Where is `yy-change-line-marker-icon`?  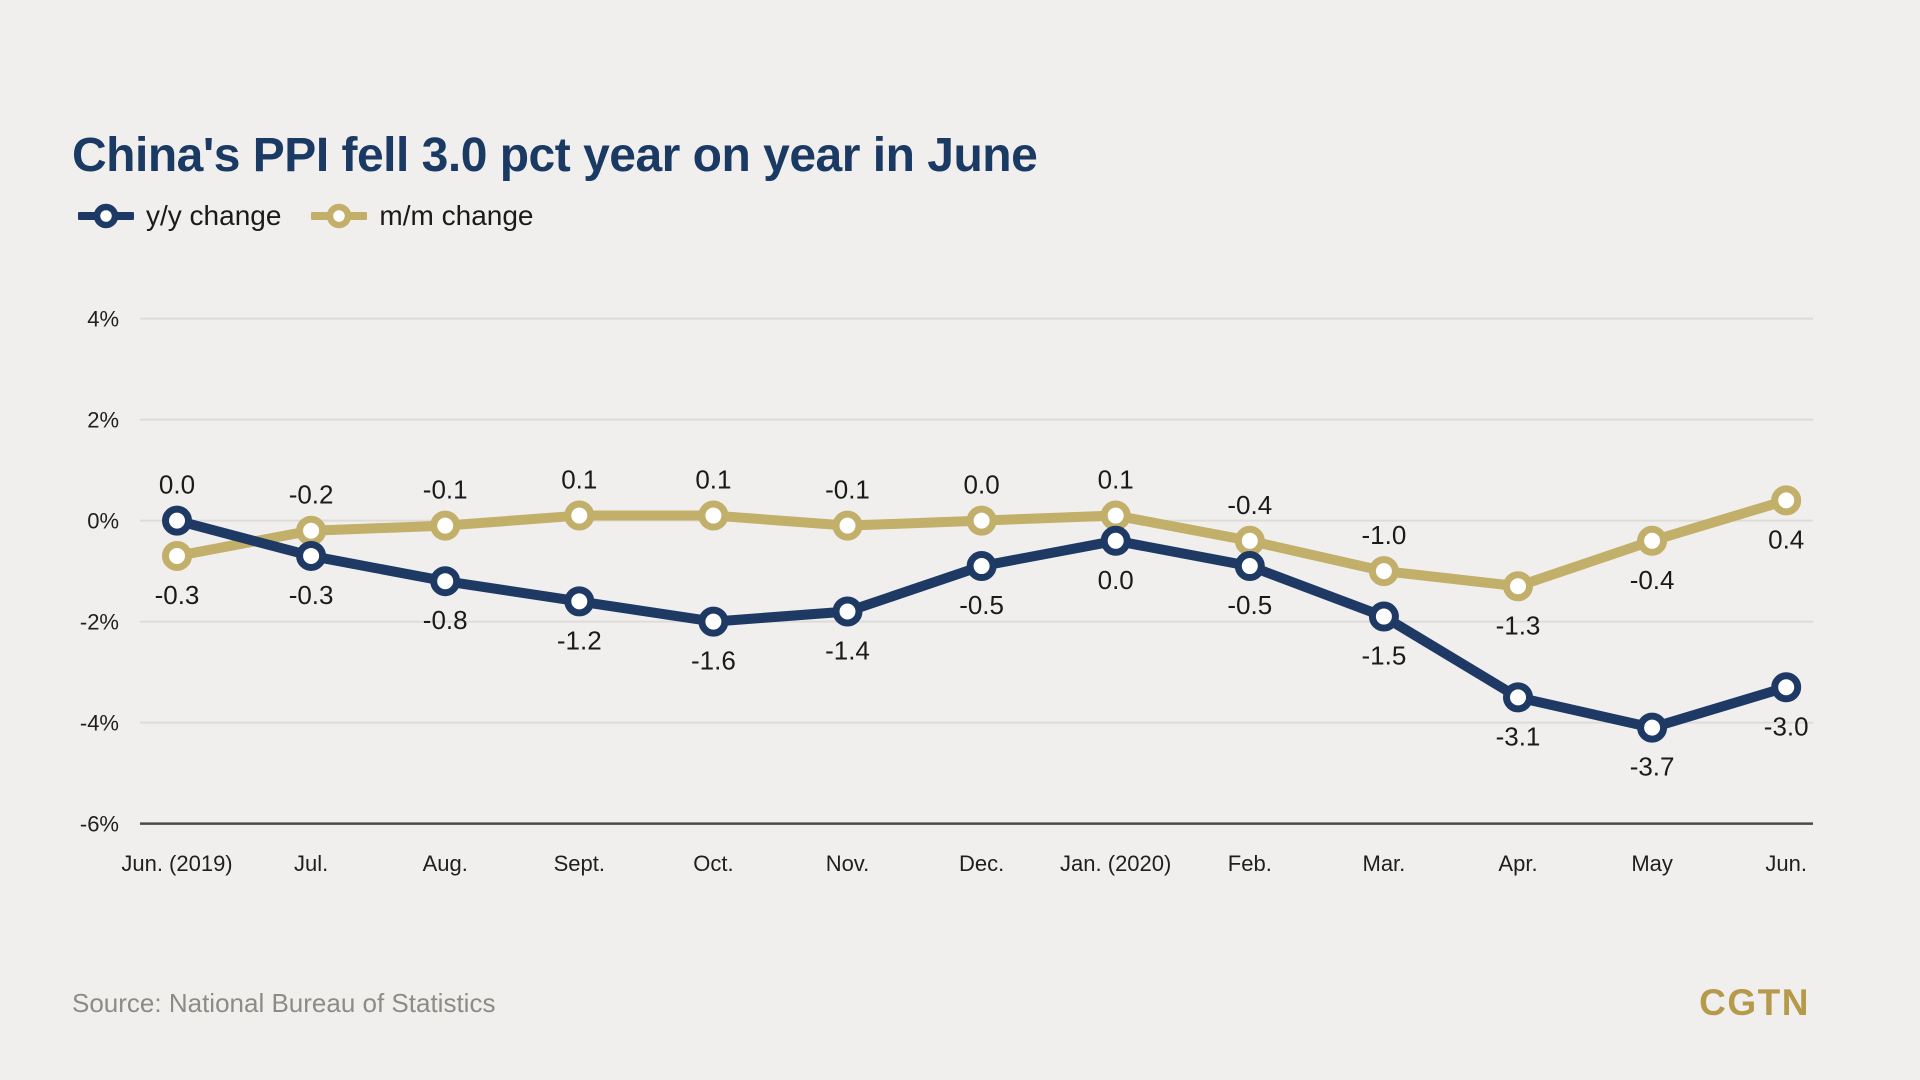 yy-change-line-marker-icon is located at coordinates (106, 216).